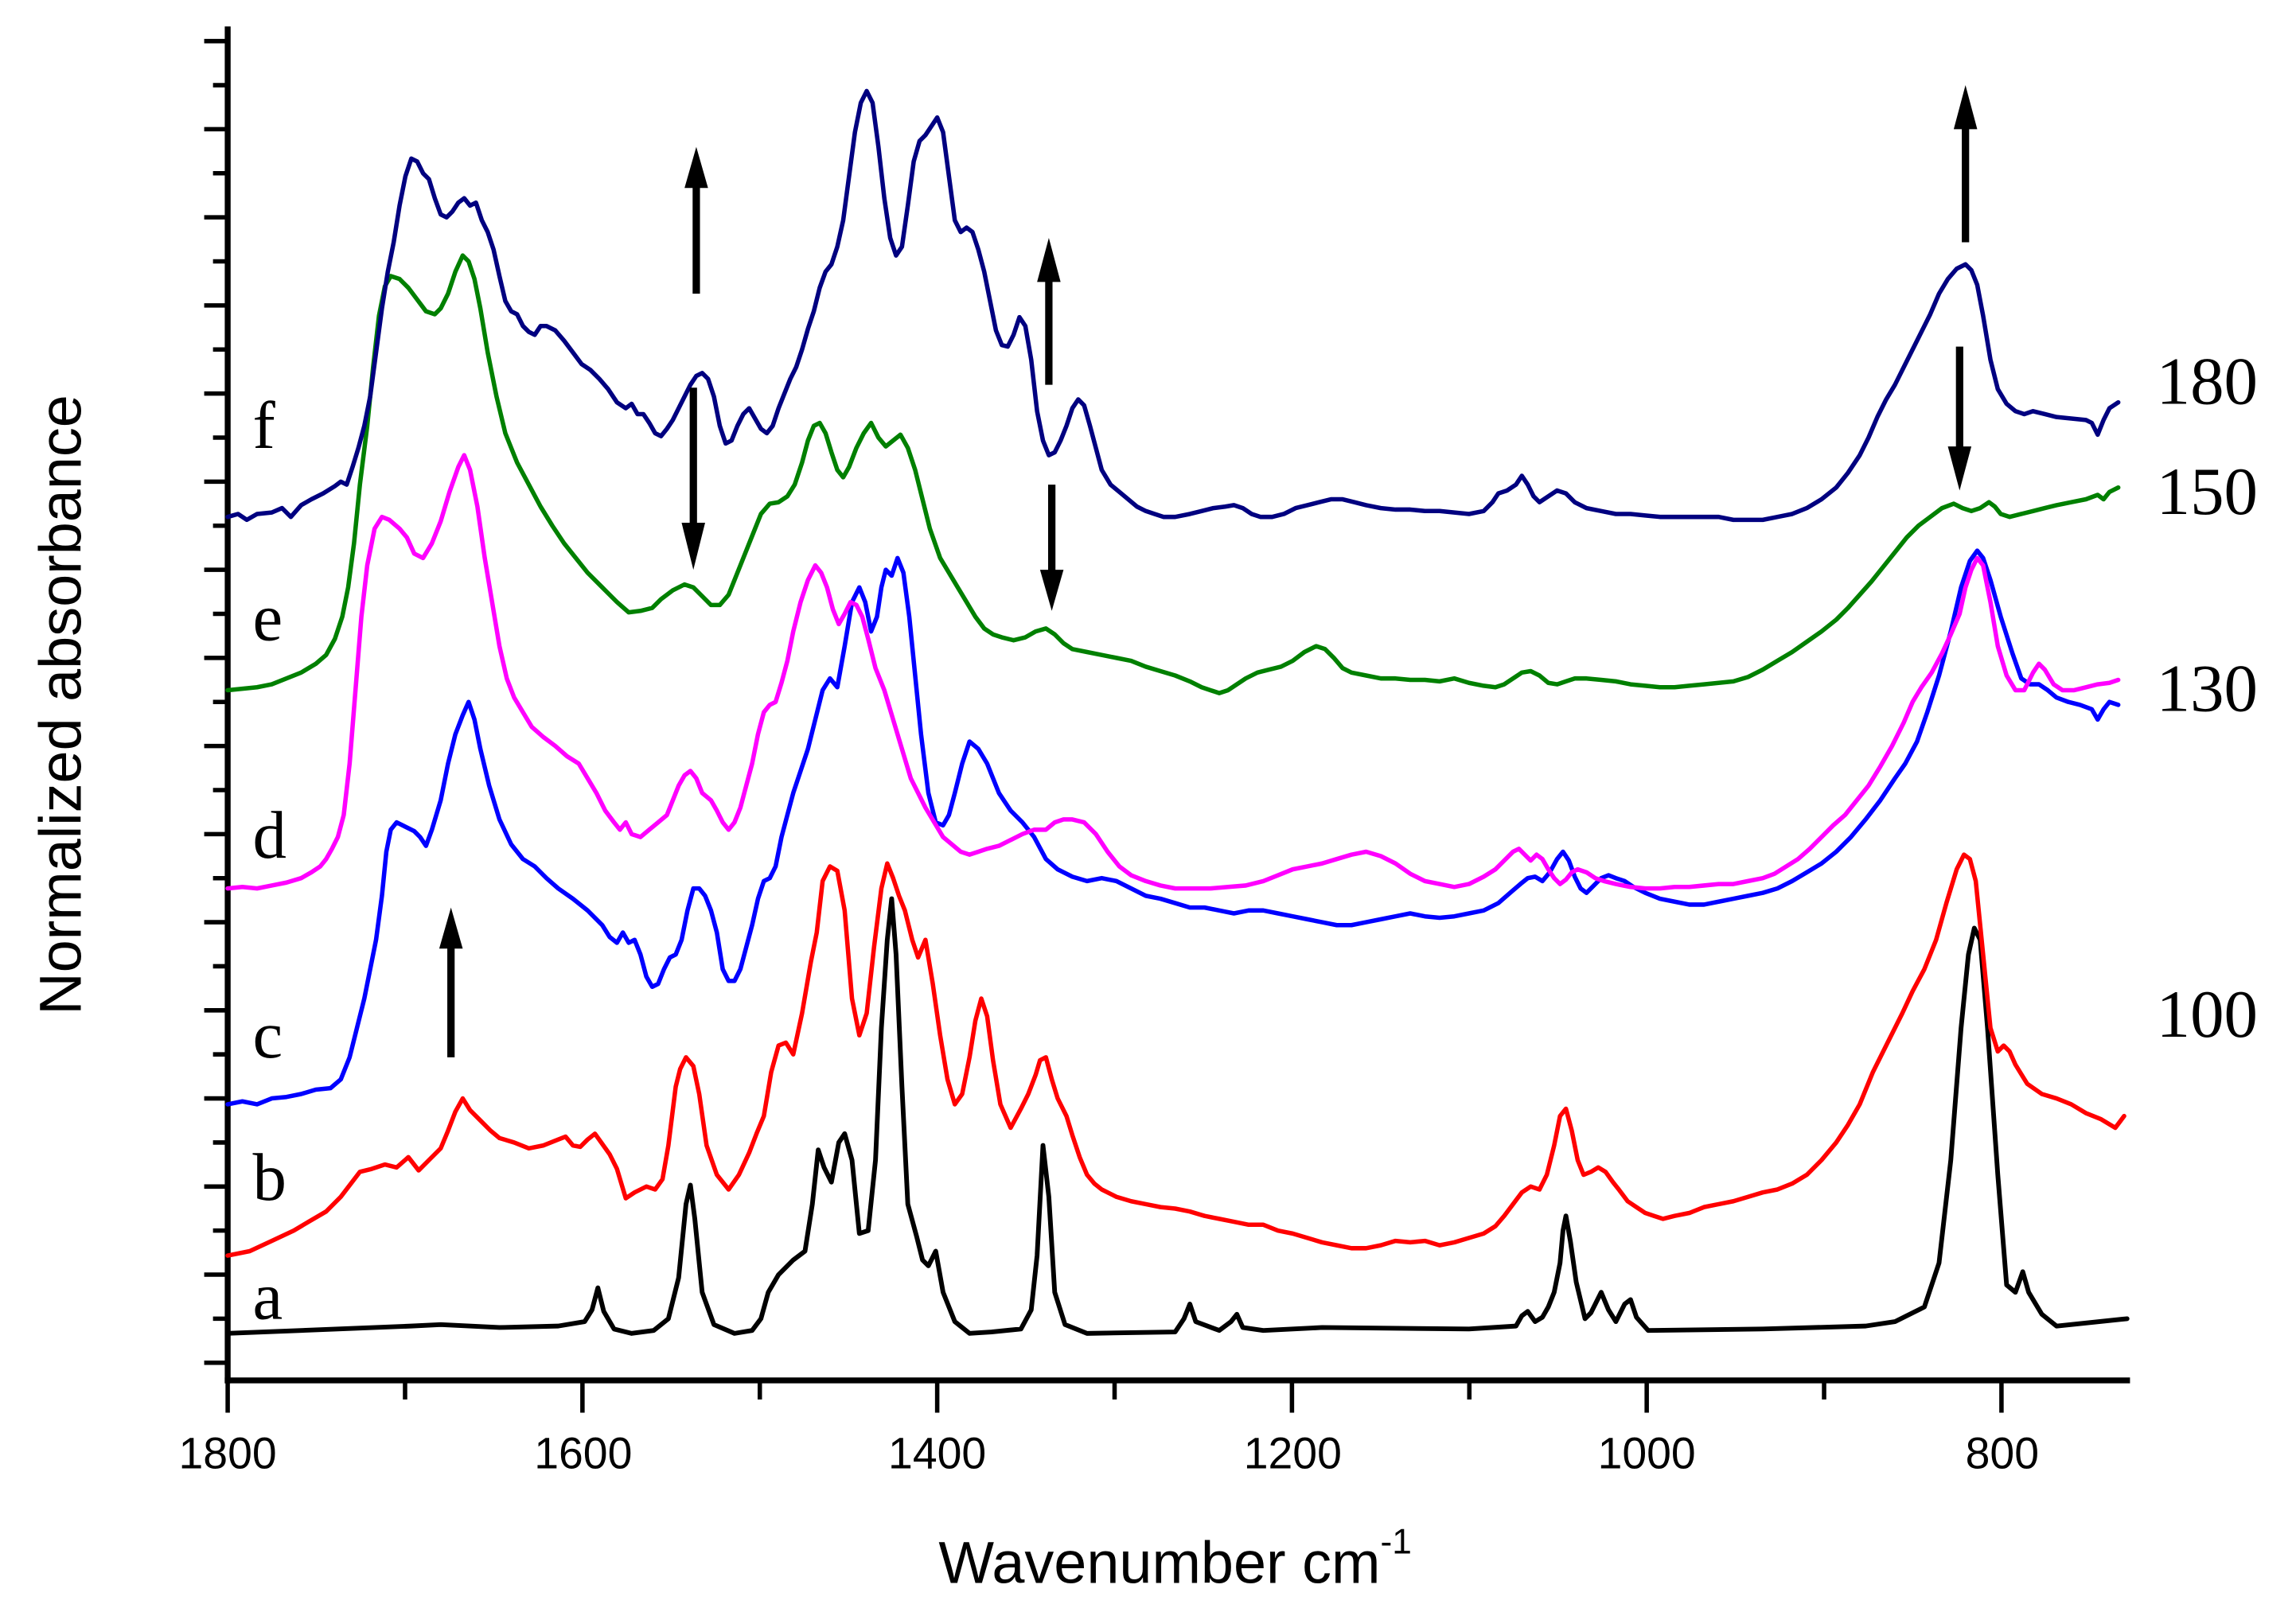 The height and width of the screenshot is (1608, 2296). What do you see at coordinates (216, 701) in the screenshot?
I see `y-axis-ticks` at bounding box center [216, 701].